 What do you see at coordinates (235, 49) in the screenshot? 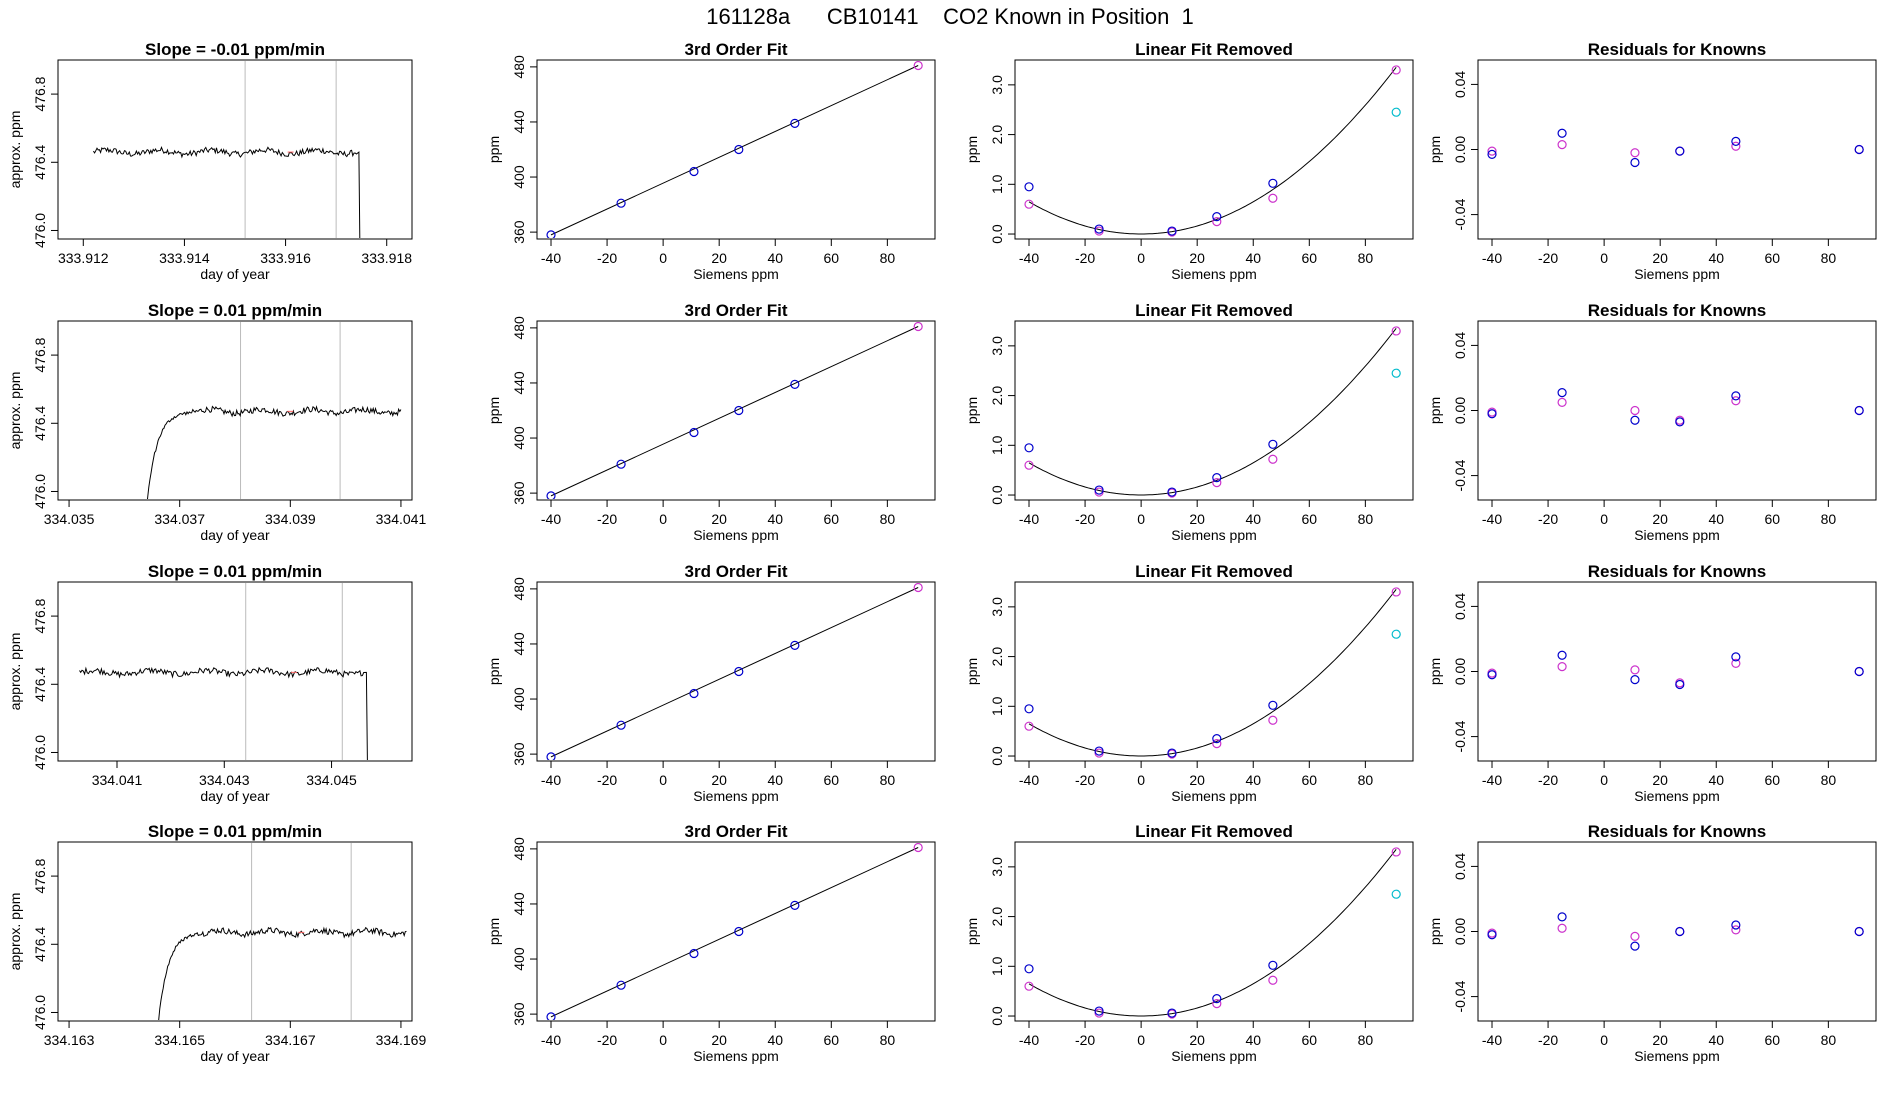
I see `panel-title: Slope = -0.01 ppm/min` at bounding box center [235, 49].